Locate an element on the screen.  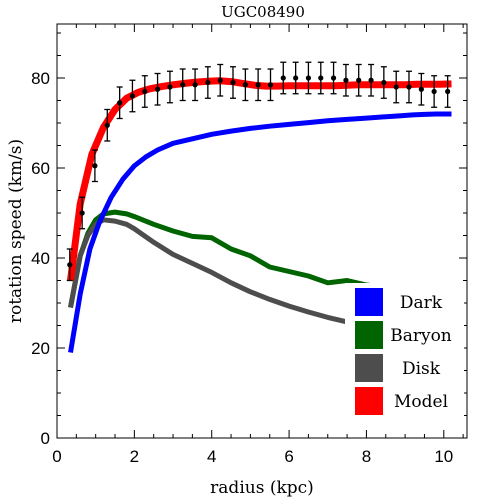
legend: Dark Baryon Disk Model is located at coordinates (404, 351).